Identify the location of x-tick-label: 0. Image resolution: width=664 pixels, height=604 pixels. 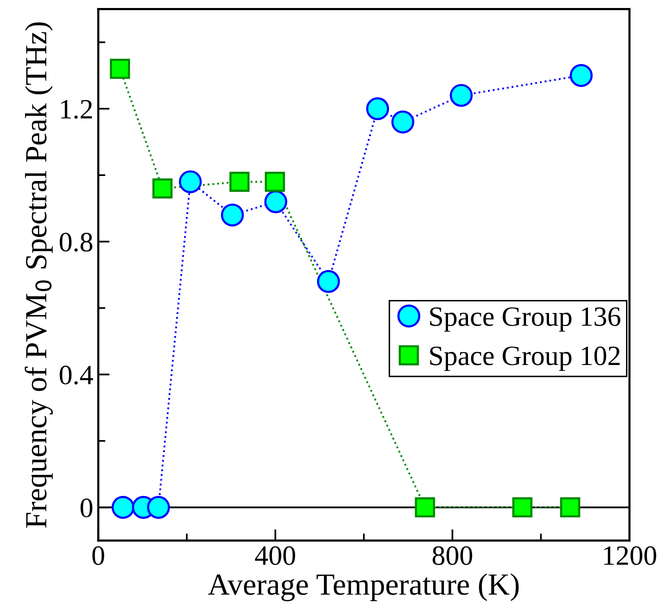
(98, 555).